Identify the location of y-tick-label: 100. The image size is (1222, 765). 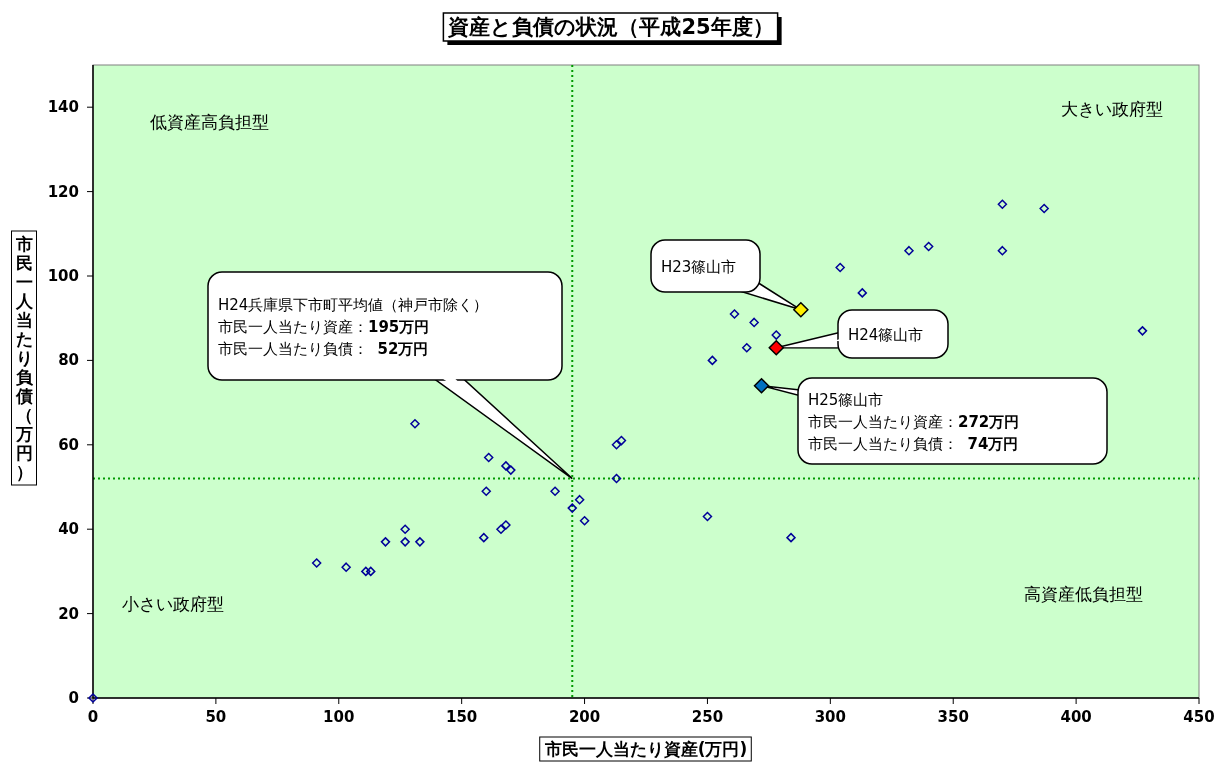
(63, 276).